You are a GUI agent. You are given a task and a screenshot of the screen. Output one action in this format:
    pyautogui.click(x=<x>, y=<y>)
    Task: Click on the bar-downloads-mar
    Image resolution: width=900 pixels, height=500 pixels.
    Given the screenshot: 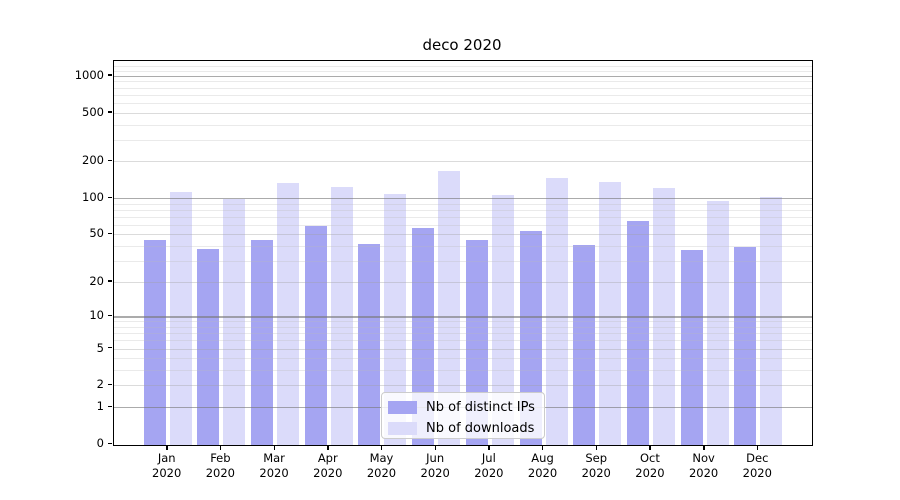 What is the action you would take?
    pyautogui.click(x=288, y=314)
    